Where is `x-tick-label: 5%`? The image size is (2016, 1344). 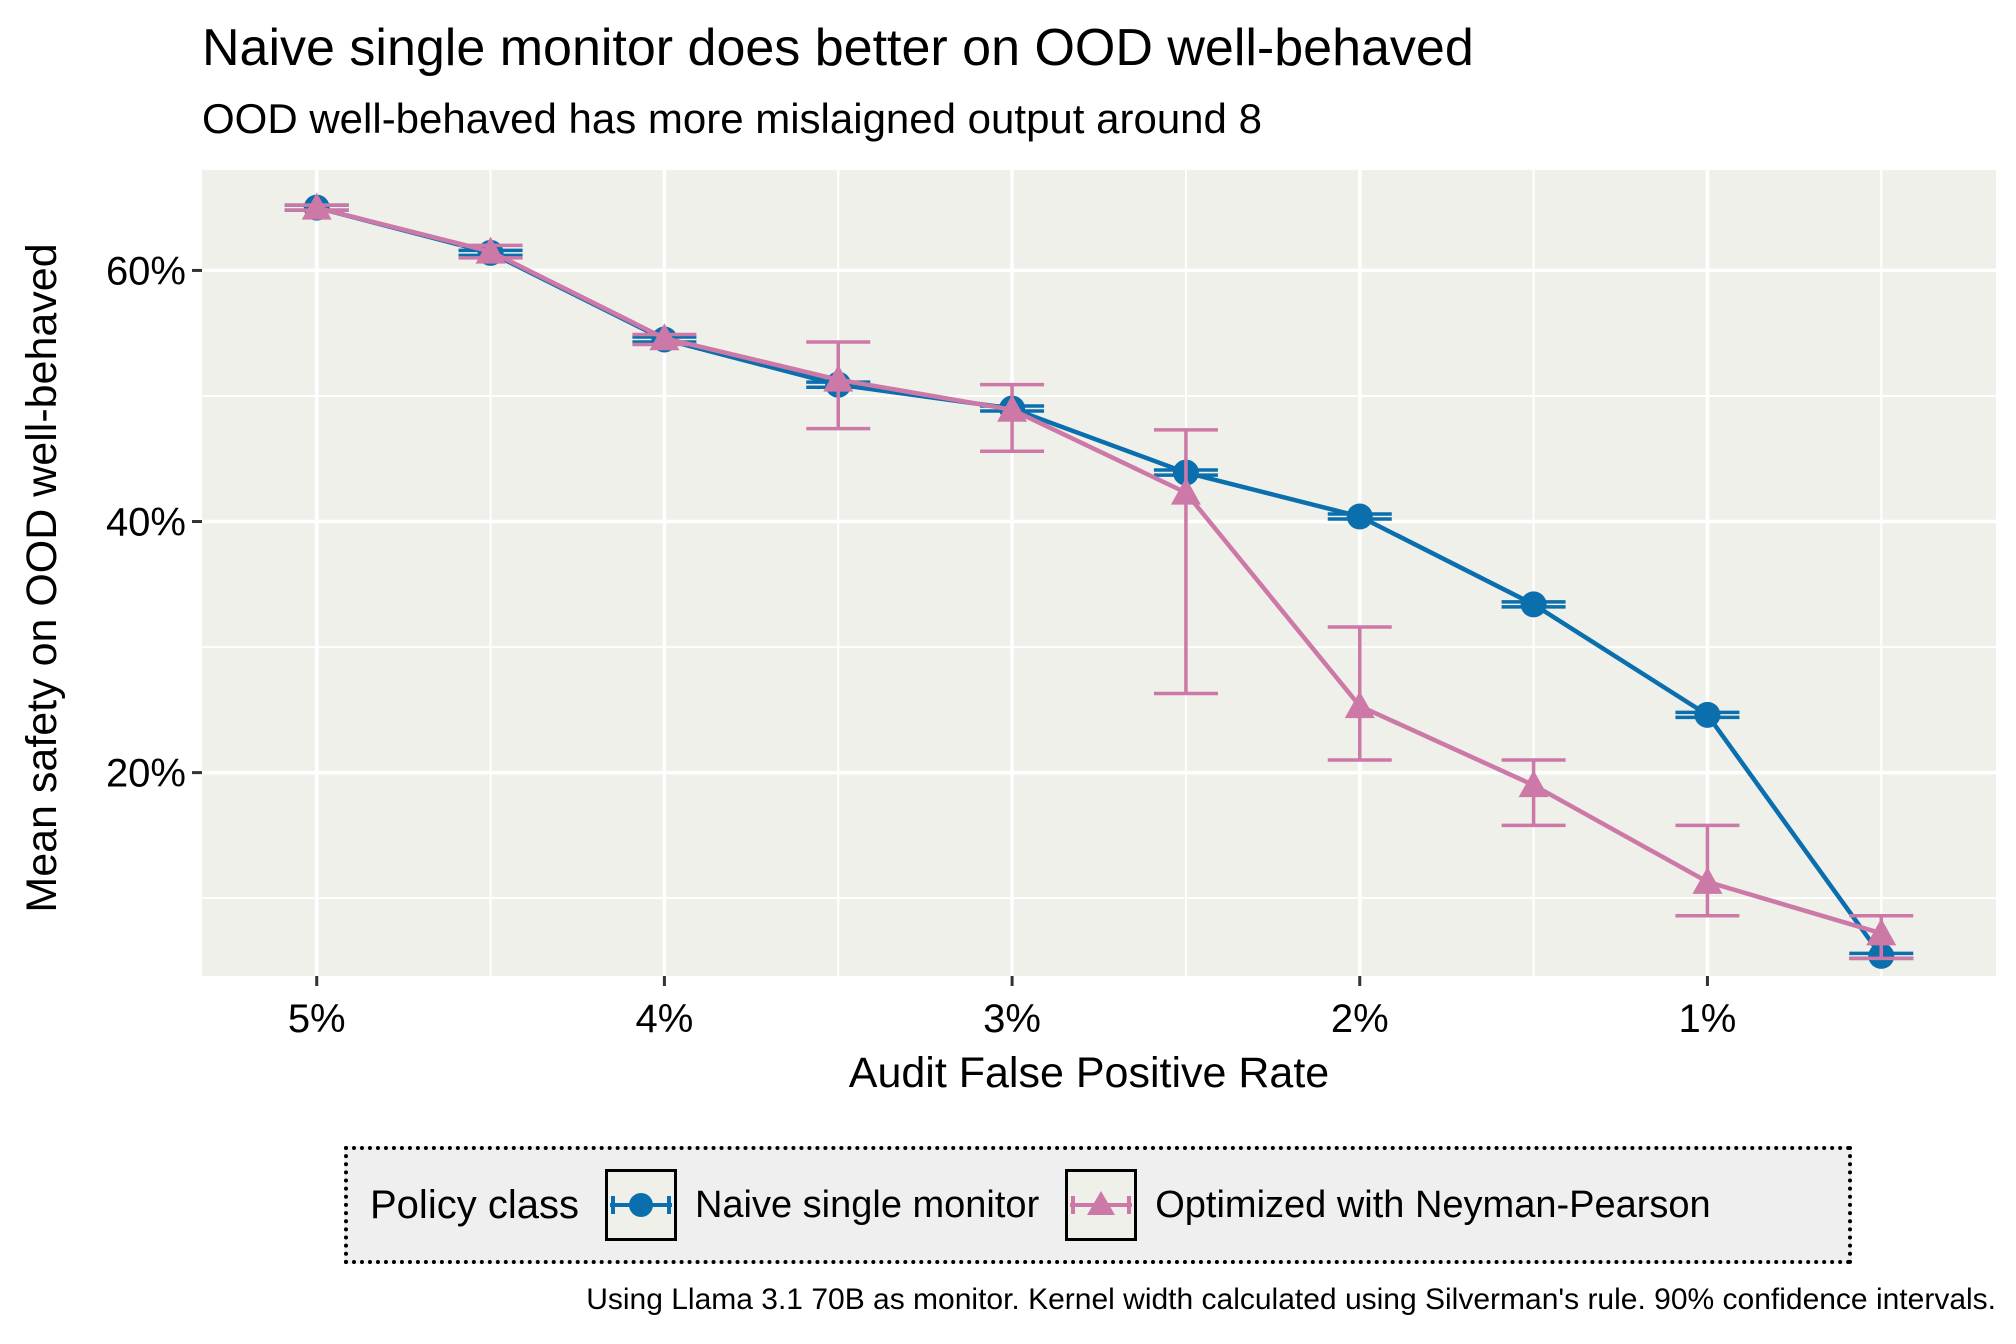 x-tick-label: 5% is located at coordinates (317, 1019).